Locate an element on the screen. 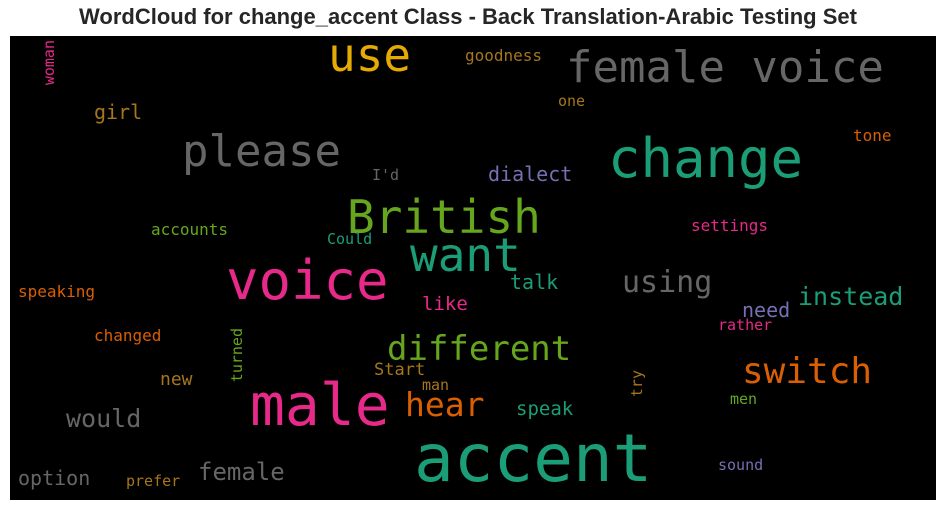 This screenshot has width=950, height=511. word-talk: talk is located at coordinates (534, 282).